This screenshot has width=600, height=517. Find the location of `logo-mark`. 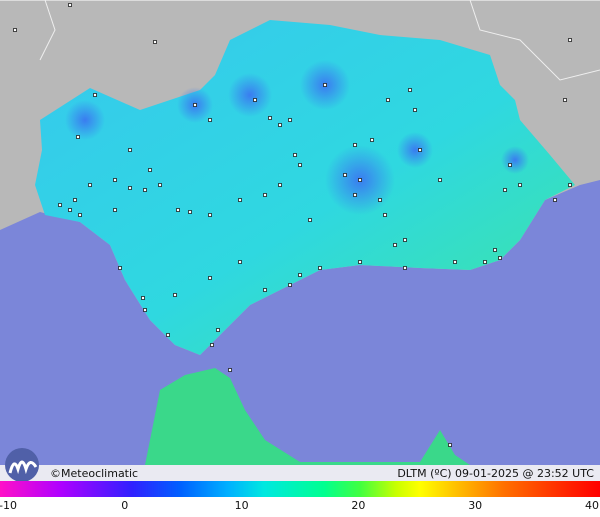

logo-mark is located at coordinates (23, 467).